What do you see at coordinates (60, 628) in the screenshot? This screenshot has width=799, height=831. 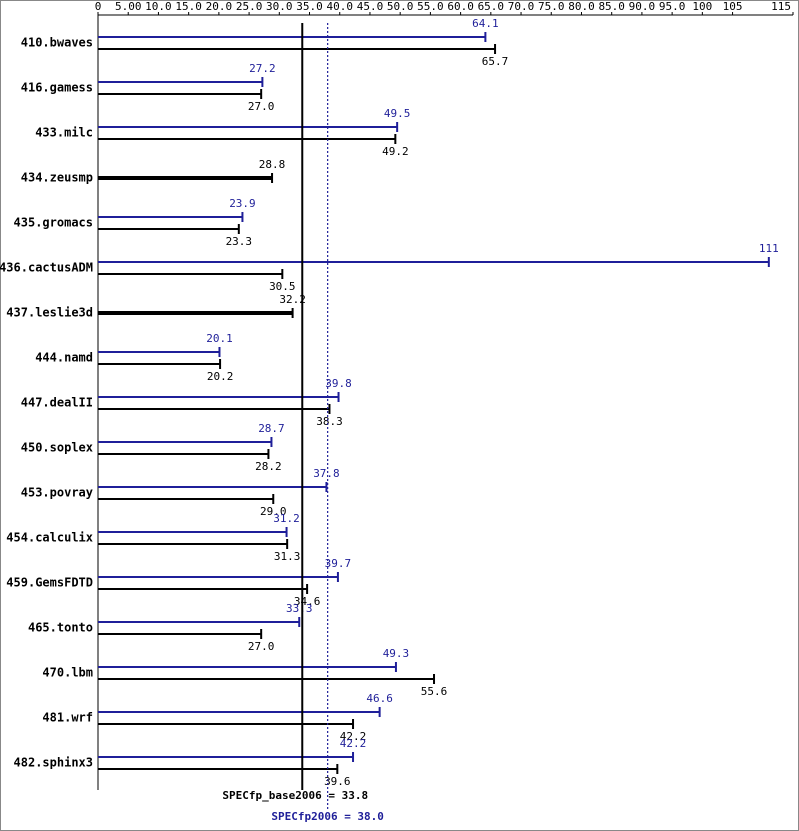 I see `category-label: 465.tonto` at bounding box center [60, 628].